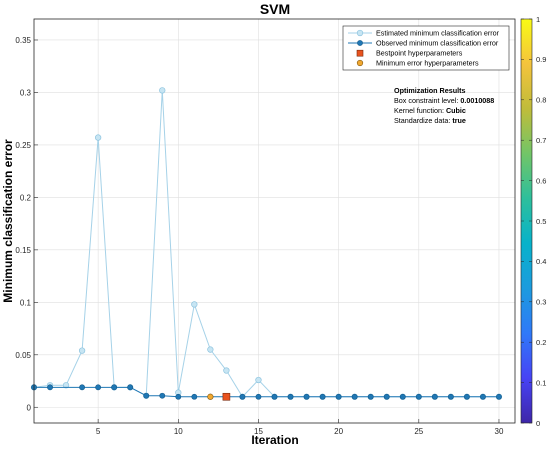 This screenshot has width=550, height=453. I want to click on x-tick-labels: 5 10 15 20 25 30, so click(300, 431).